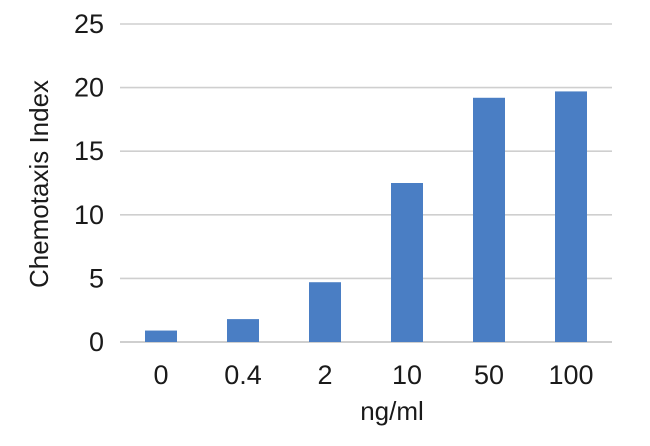 The height and width of the screenshot is (446, 650). I want to click on x-tick-label: 50, so click(489, 375).